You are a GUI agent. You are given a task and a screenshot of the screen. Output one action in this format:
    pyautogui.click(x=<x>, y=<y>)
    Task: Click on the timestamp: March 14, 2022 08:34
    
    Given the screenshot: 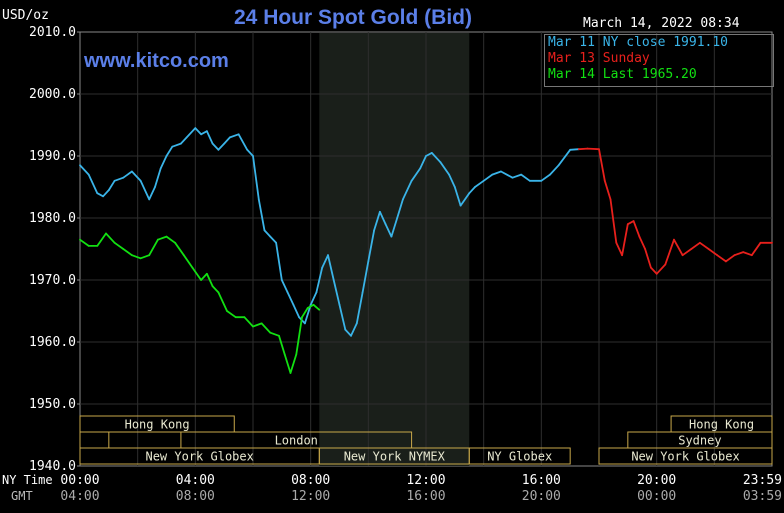 What is the action you would take?
    pyautogui.click(x=661, y=23)
    